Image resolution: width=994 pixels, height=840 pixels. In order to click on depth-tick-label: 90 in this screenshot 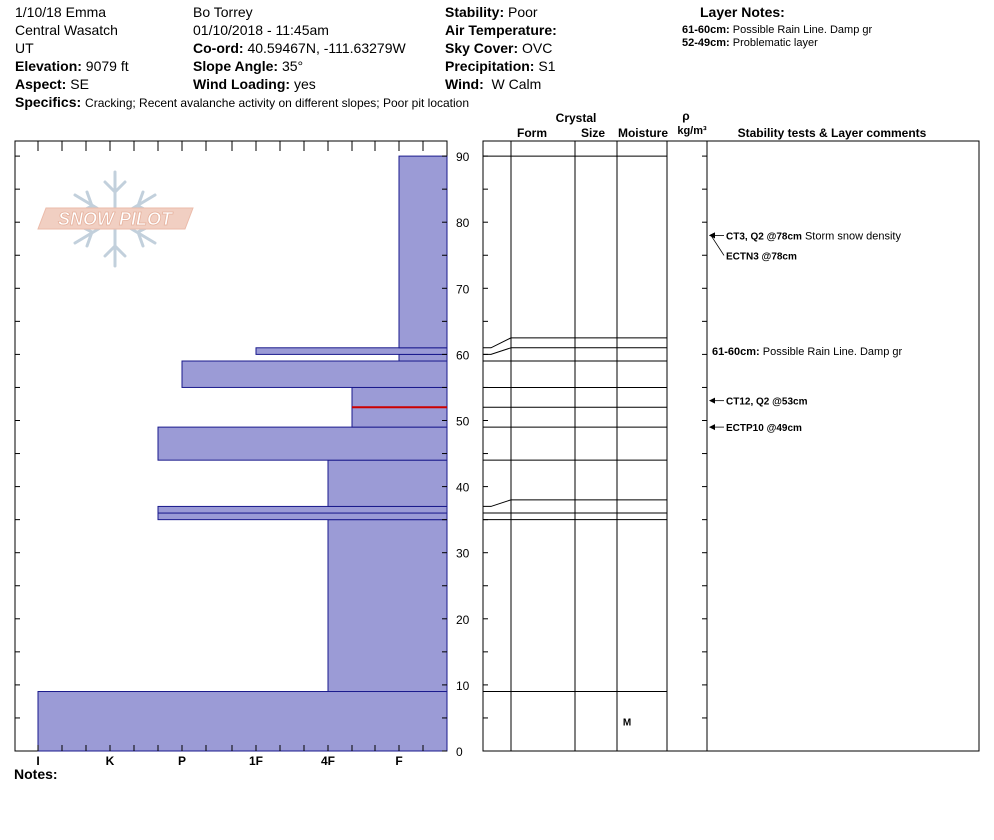, I will do `click(463, 157)`.